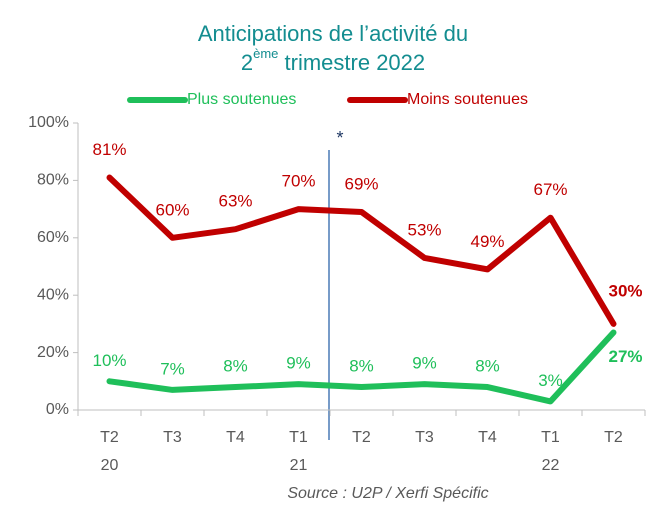 This screenshot has width=658, height=511. What do you see at coordinates (333, 33) in the screenshot?
I see `chart-title: Anticipations de l’activité du` at bounding box center [333, 33].